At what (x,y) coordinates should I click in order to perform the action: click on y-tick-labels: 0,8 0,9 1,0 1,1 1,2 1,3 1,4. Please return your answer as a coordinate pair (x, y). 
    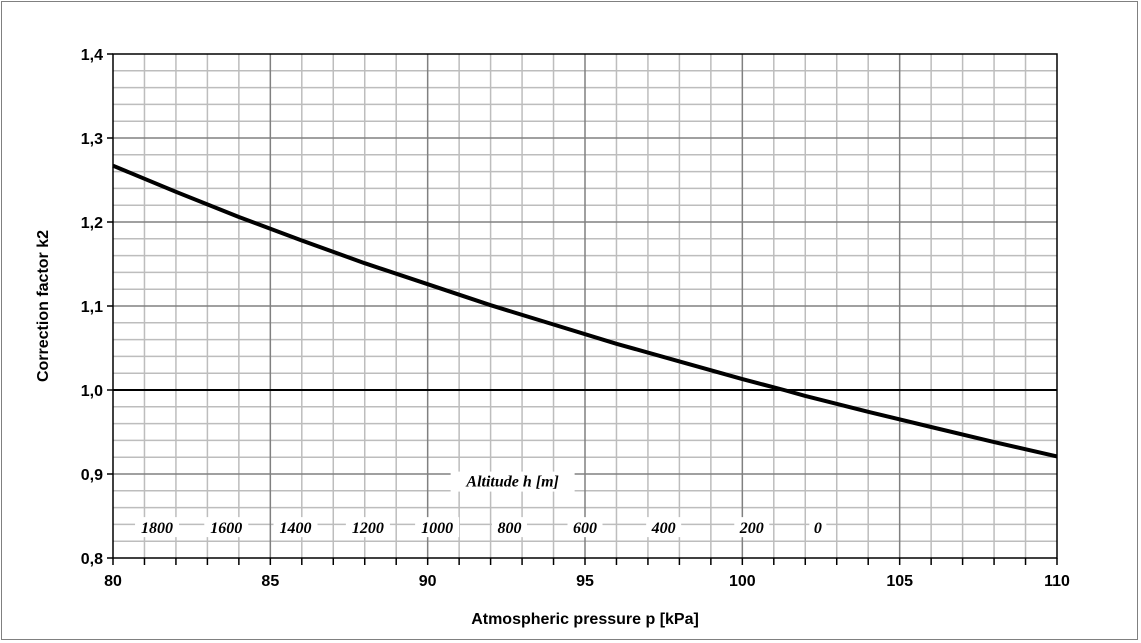
    Looking at the image, I should click on (92, 307).